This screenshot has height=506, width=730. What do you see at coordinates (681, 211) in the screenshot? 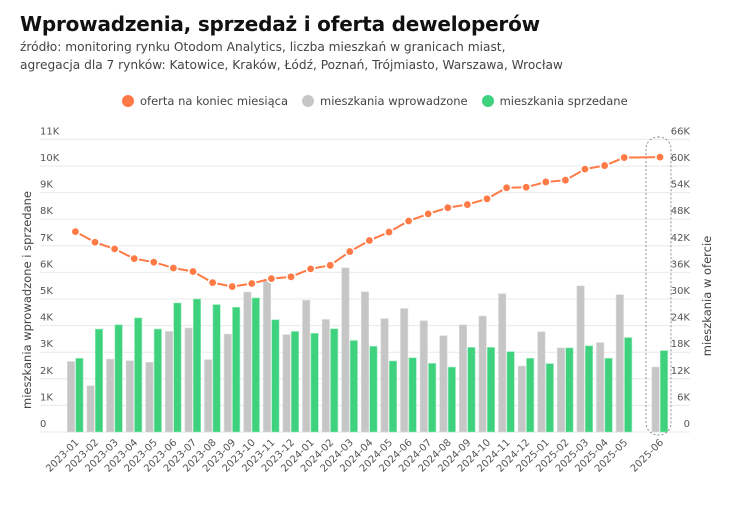
I see `y-tick-label-right: 48K` at bounding box center [681, 211].